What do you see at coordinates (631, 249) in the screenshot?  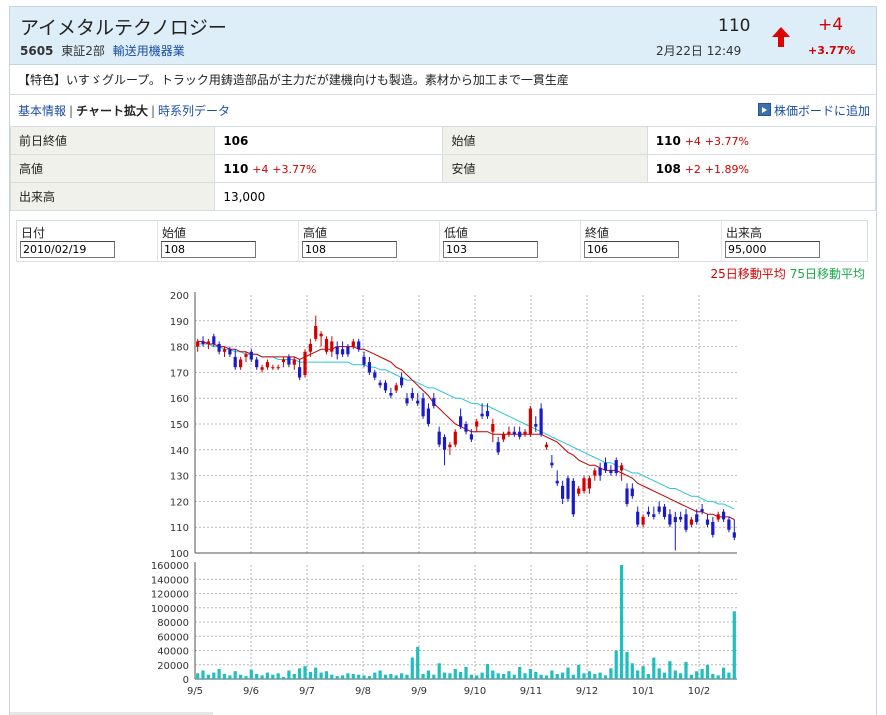 I see `ohlc-close-field` at bounding box center [631, 249].